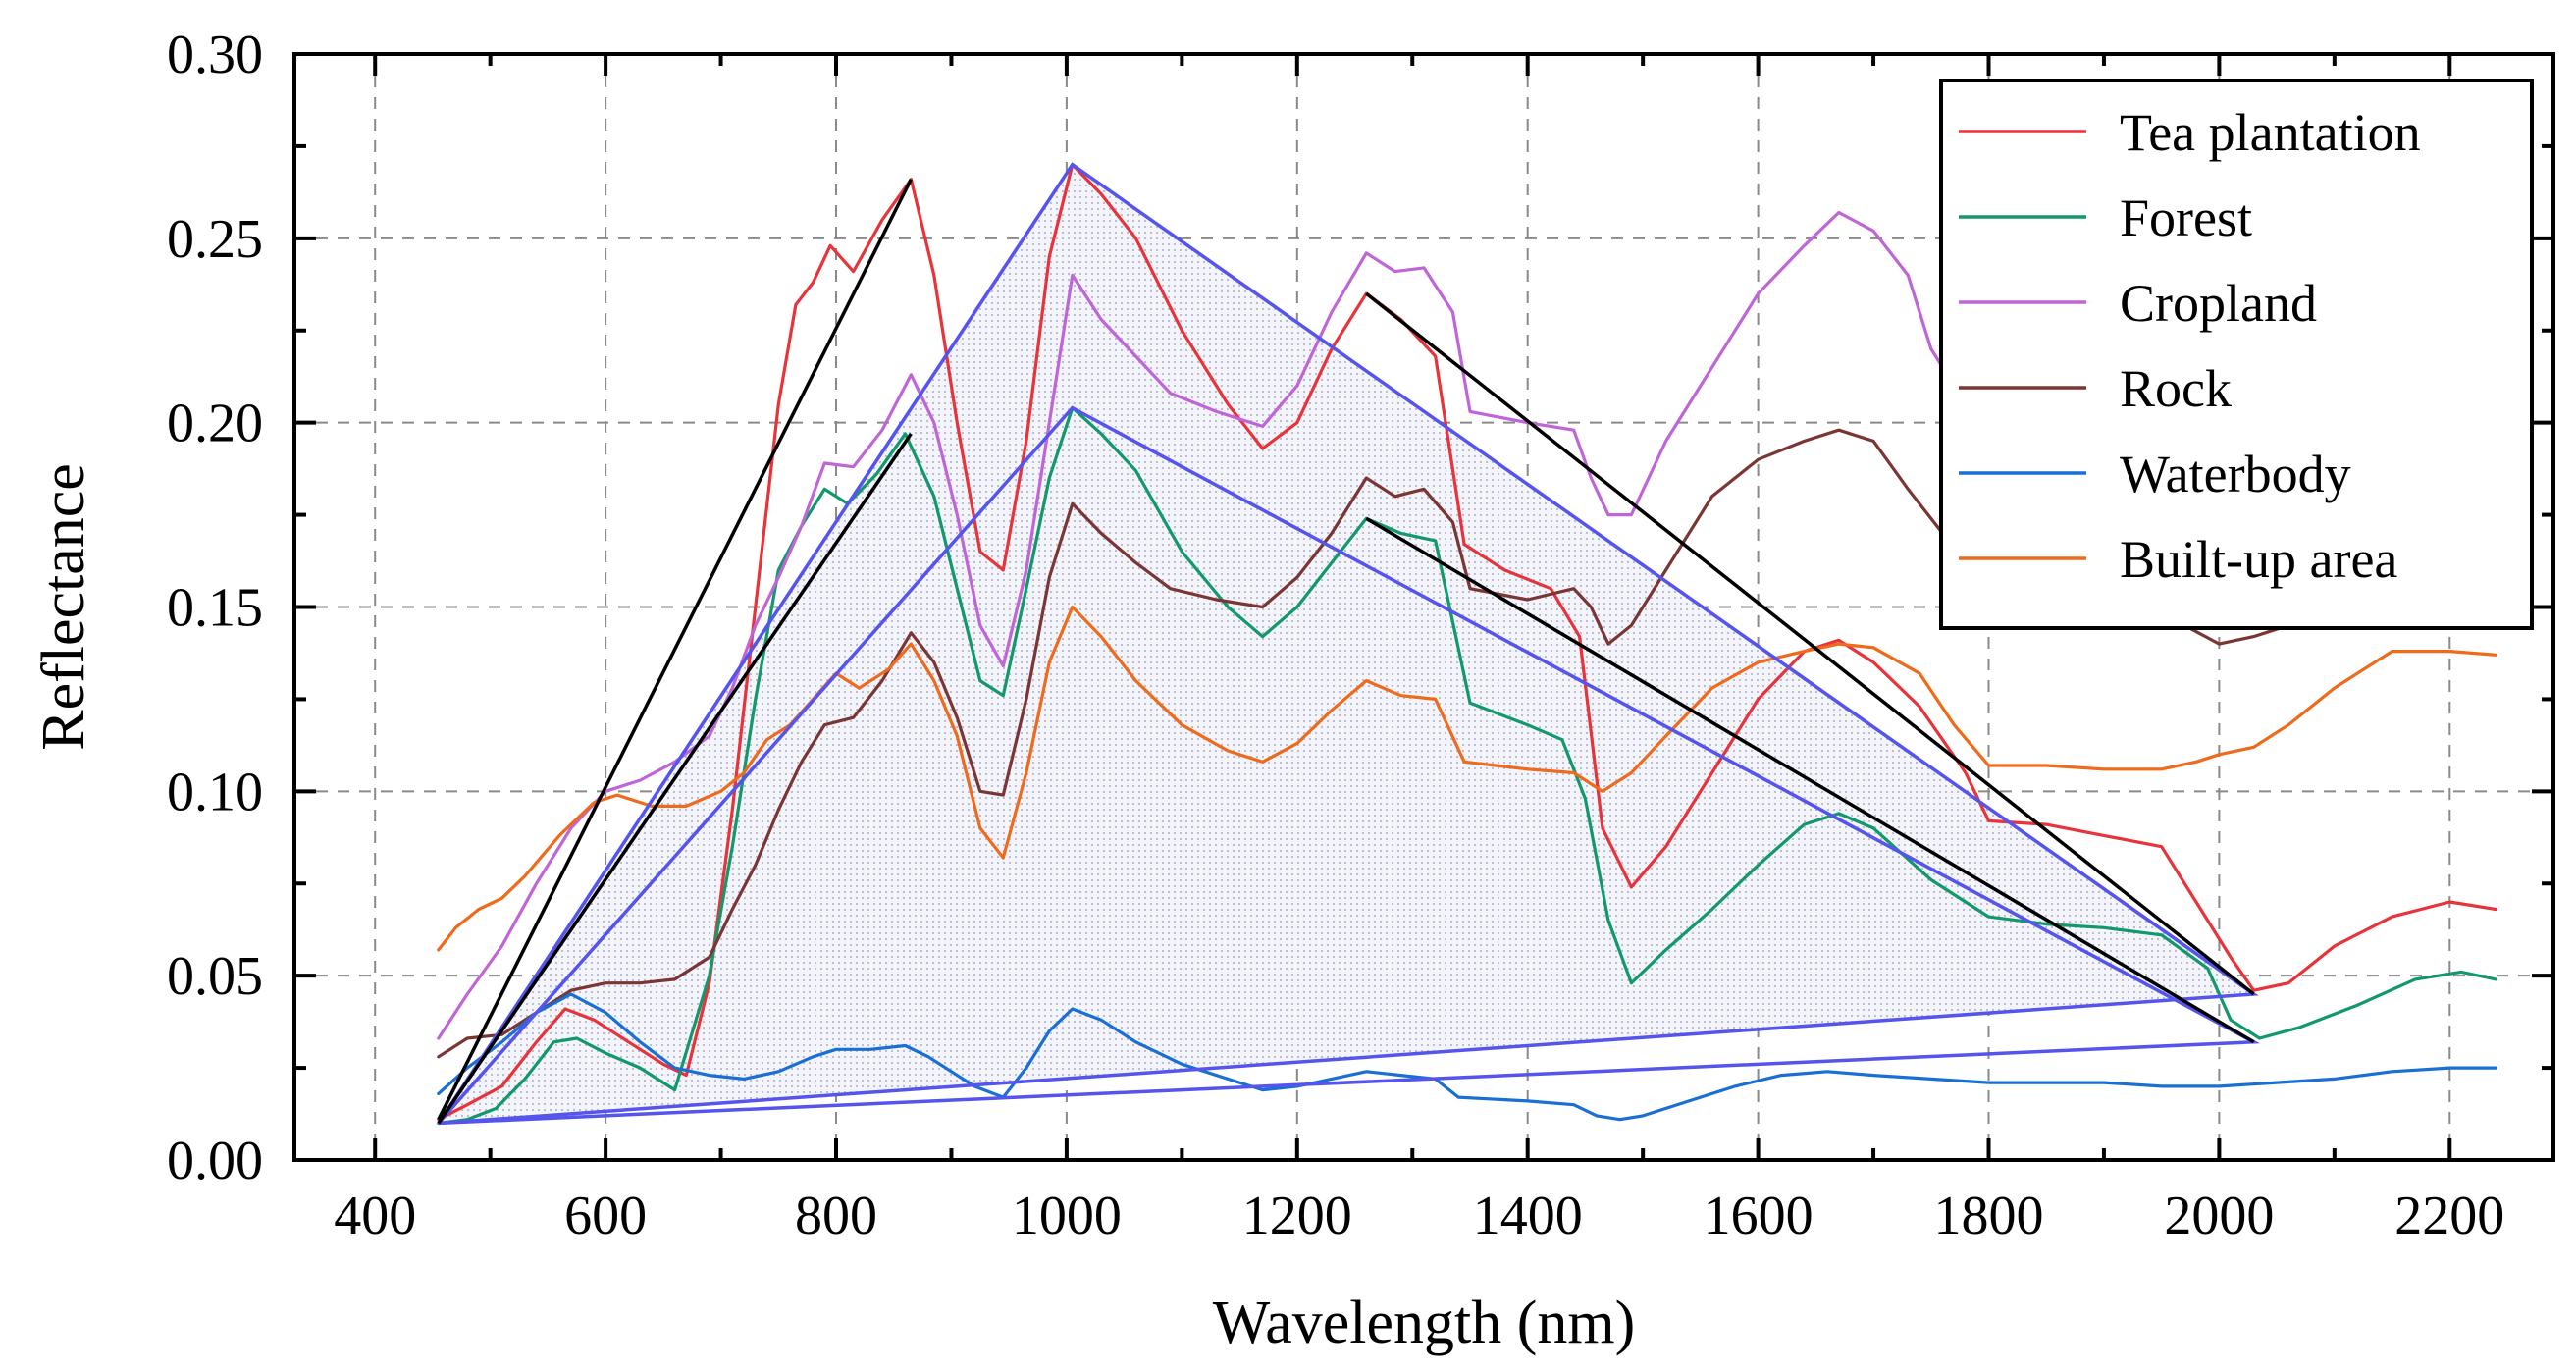  I want to click on legend-label-4: Waterbody, so click(2235, 474).